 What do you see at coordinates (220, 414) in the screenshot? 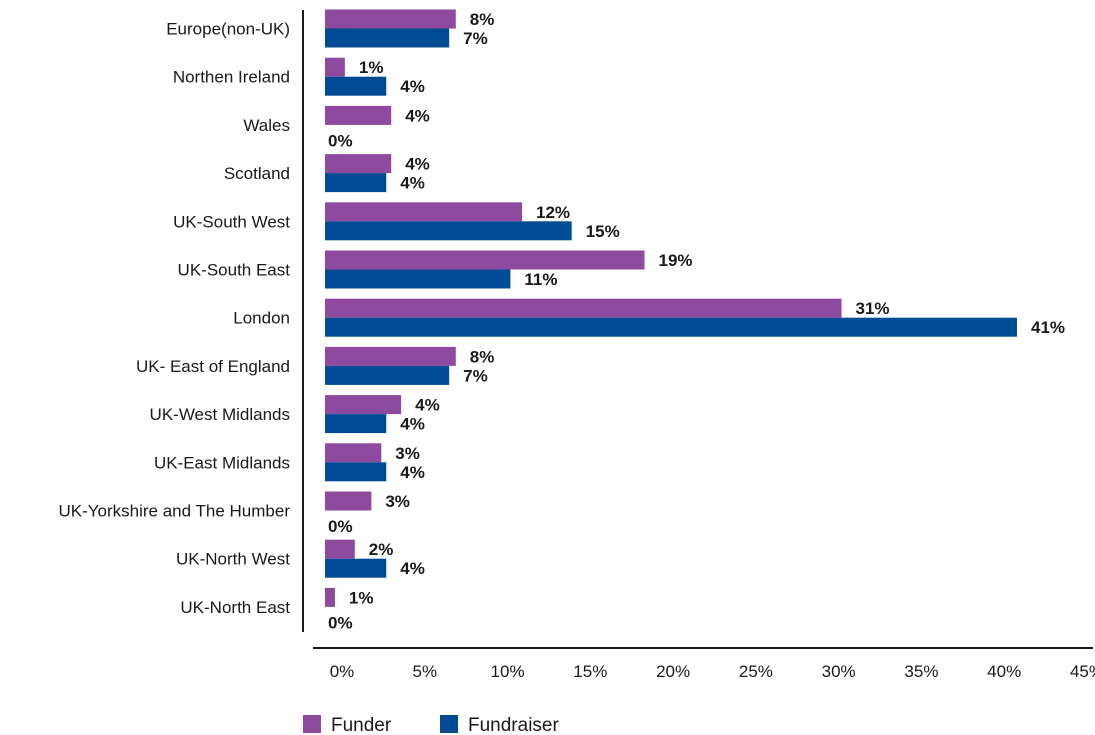
I see `category-label: UK-West Midlands` at bounding box center [220, 414].